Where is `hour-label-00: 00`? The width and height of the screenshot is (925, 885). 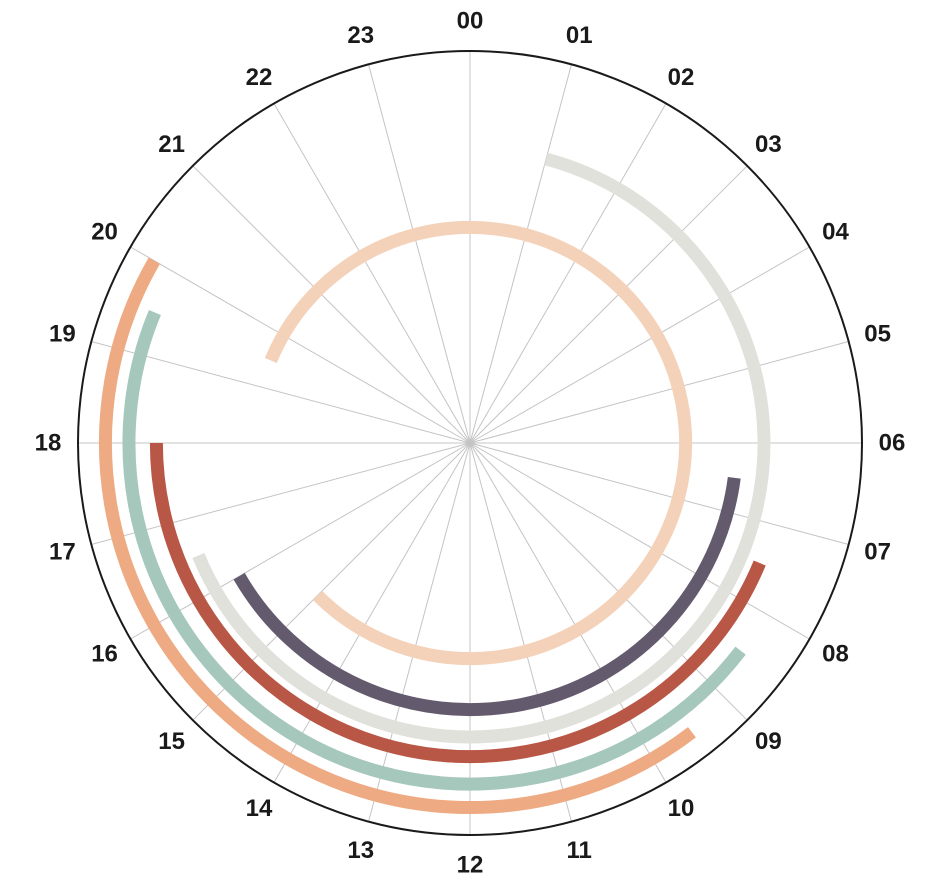 hour-label-00: 00 is located at coordinates (470, 21).